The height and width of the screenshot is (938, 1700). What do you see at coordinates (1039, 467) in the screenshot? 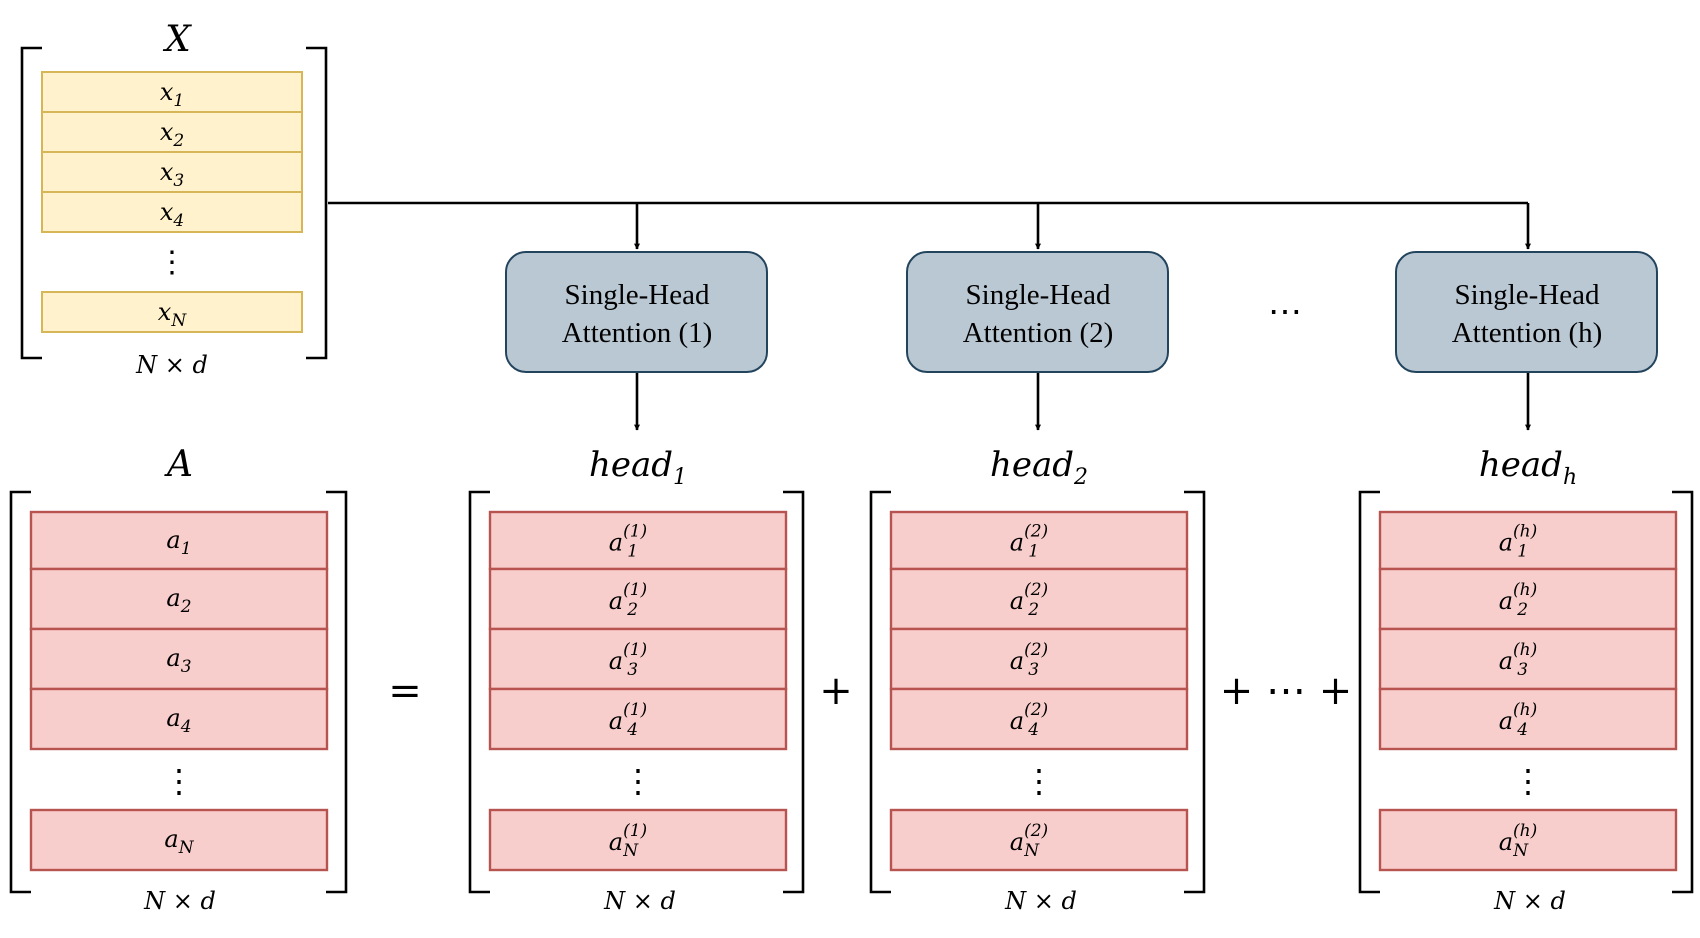
I see `head-label: head2` at bounding box center [1039, 467].